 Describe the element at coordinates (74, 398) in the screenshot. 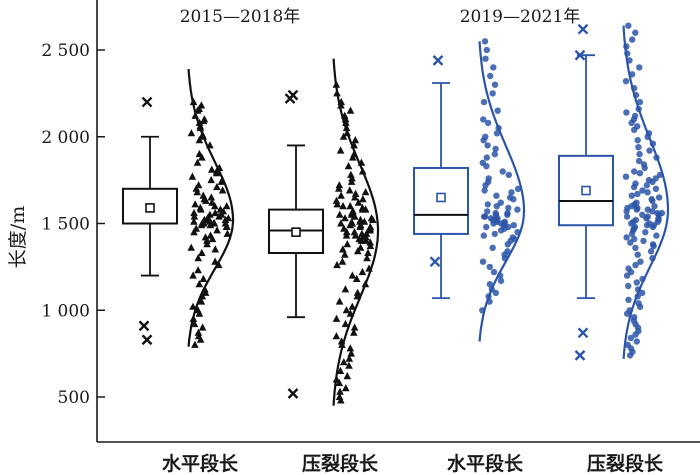

I see `y-tick-label: 500` at that location.